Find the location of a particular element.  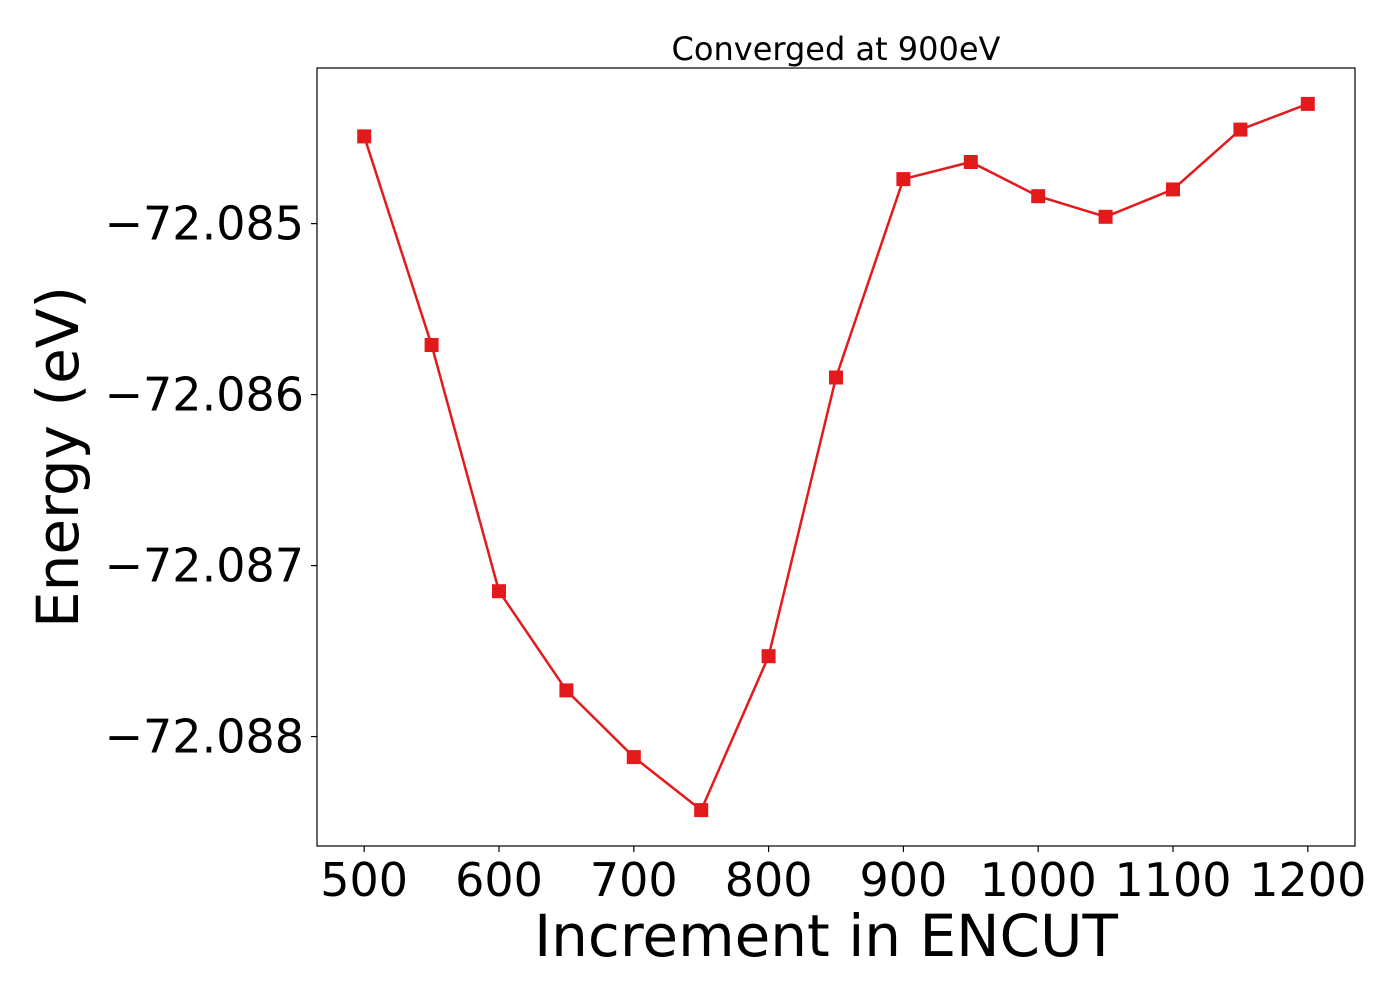

chart-title: Converged at 900eV is located at coordinates (836, 49).